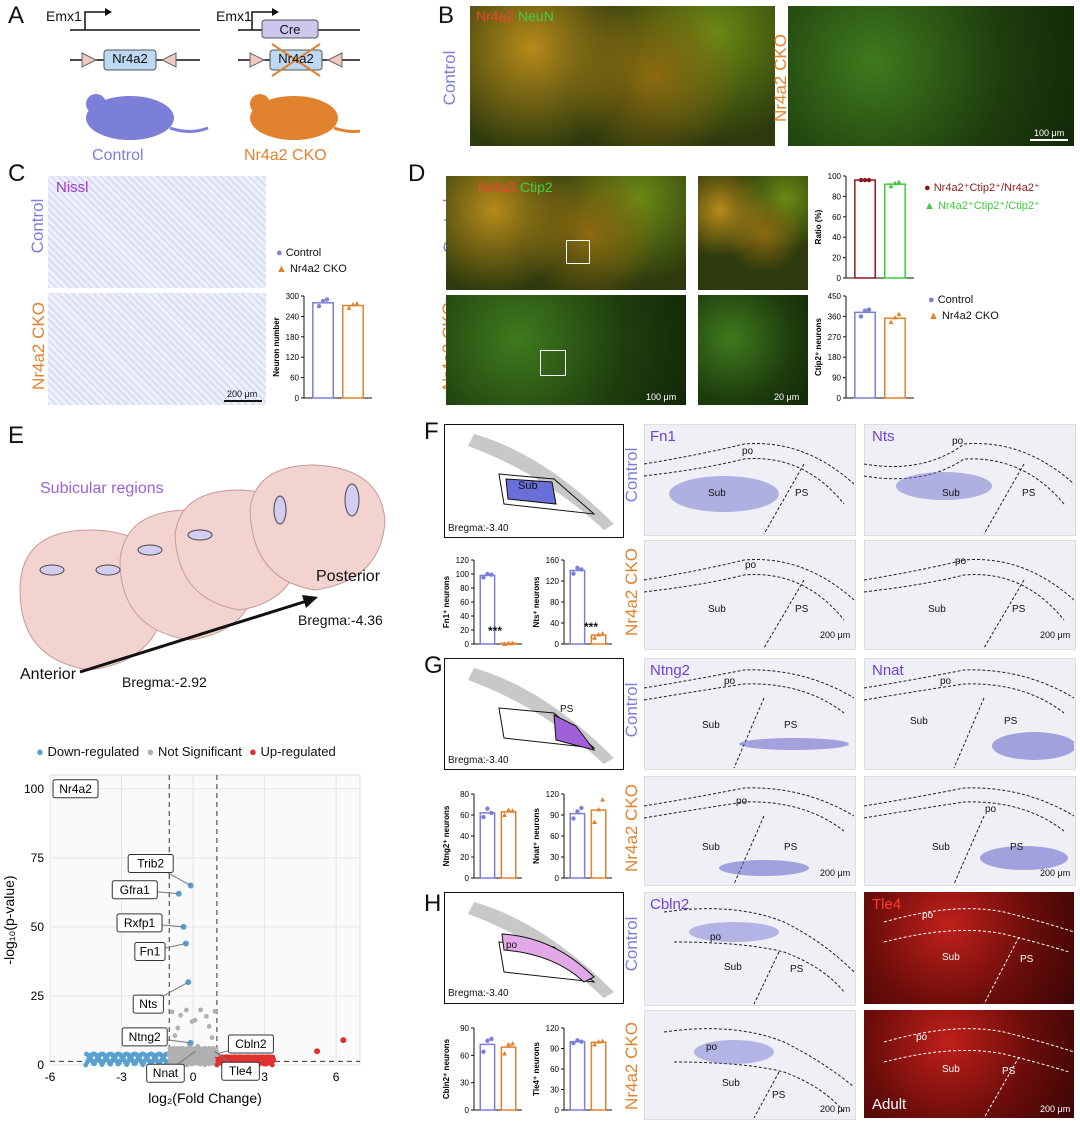 This screenshot has width=1080, height=1121. Describe the element at coordinates (193, 1077) in the screenshot. I see `x-tick-label: 0` at that location.